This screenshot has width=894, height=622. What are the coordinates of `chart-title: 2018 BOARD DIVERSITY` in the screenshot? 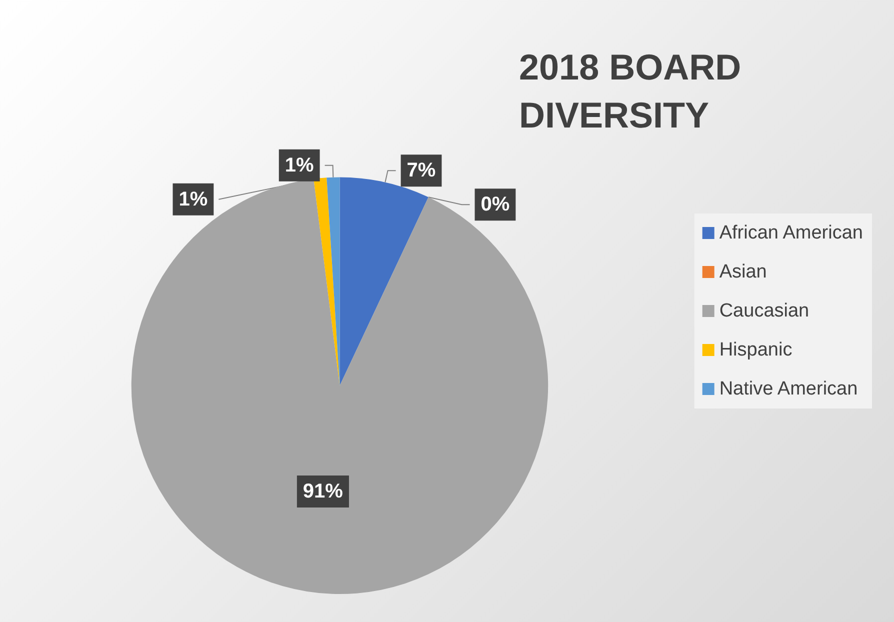 It's located at (635, 91).